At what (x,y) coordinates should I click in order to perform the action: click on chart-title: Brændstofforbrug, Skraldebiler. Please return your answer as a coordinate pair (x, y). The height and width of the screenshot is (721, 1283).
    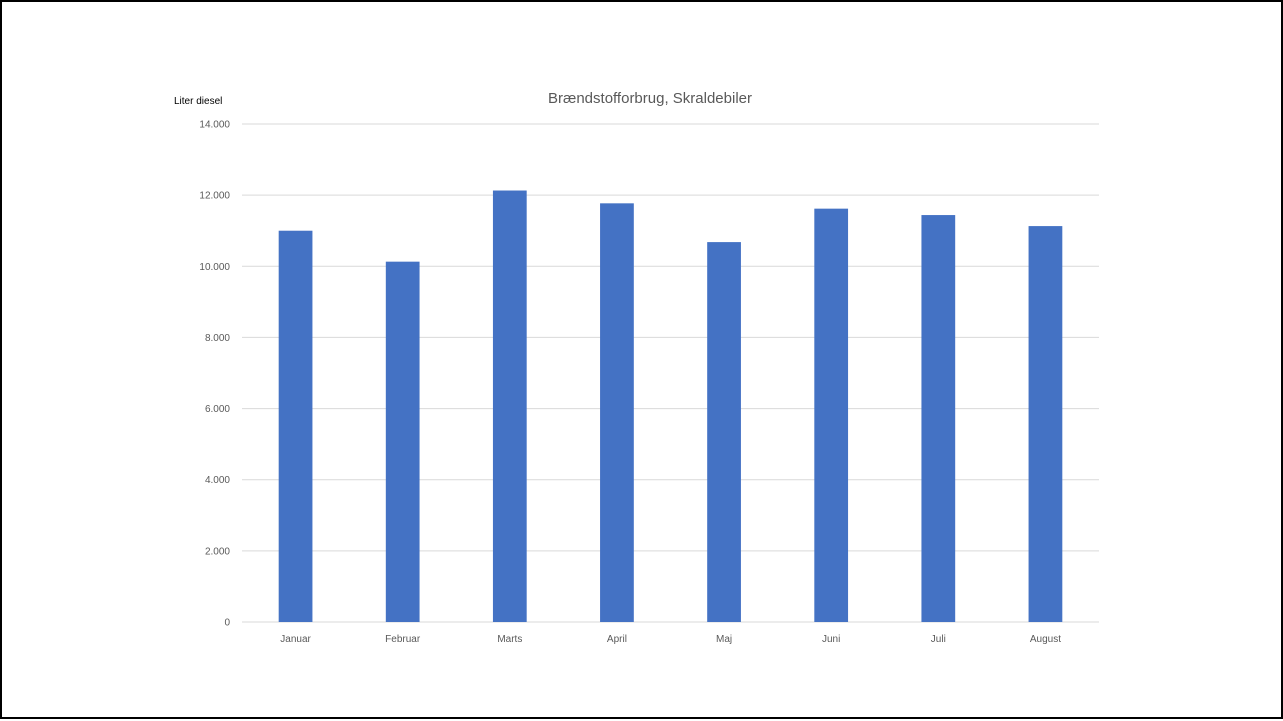
    Looking at the image, I should click on (650, 98).